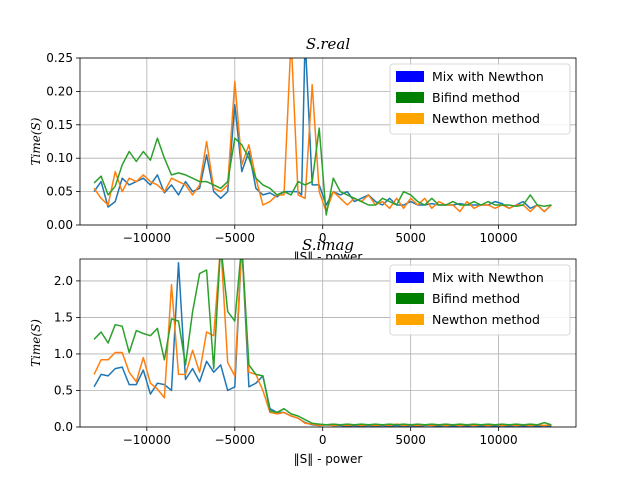 The height and width of the screenshot is (480, 640). I want to click on y-tick-label: 0.15, so click(59, 125).